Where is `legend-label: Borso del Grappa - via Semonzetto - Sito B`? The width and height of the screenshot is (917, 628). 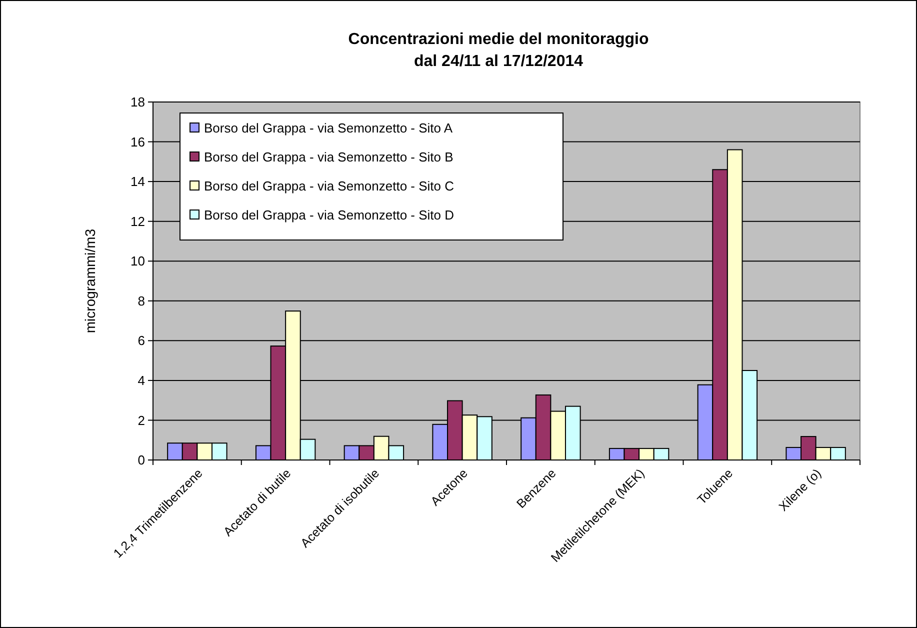
legend-label: Borso del Grappa - via Semonzetto - Sito B is located at coordinates (329, 157).